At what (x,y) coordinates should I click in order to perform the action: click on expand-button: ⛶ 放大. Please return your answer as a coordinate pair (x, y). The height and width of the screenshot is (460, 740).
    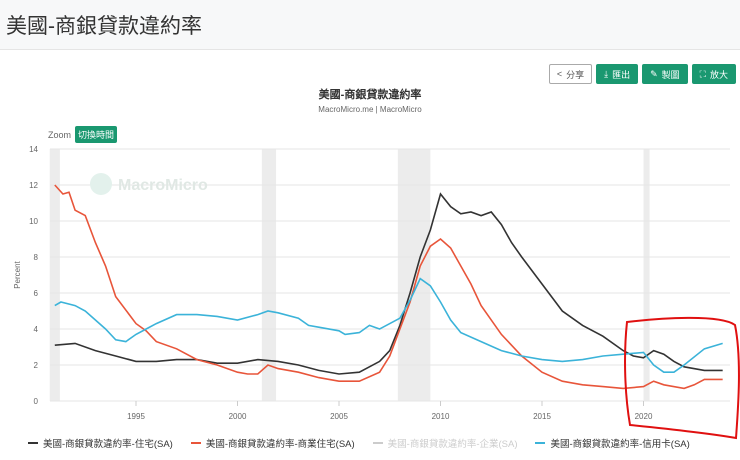
    Looking at the image, I should click on (713, 74).